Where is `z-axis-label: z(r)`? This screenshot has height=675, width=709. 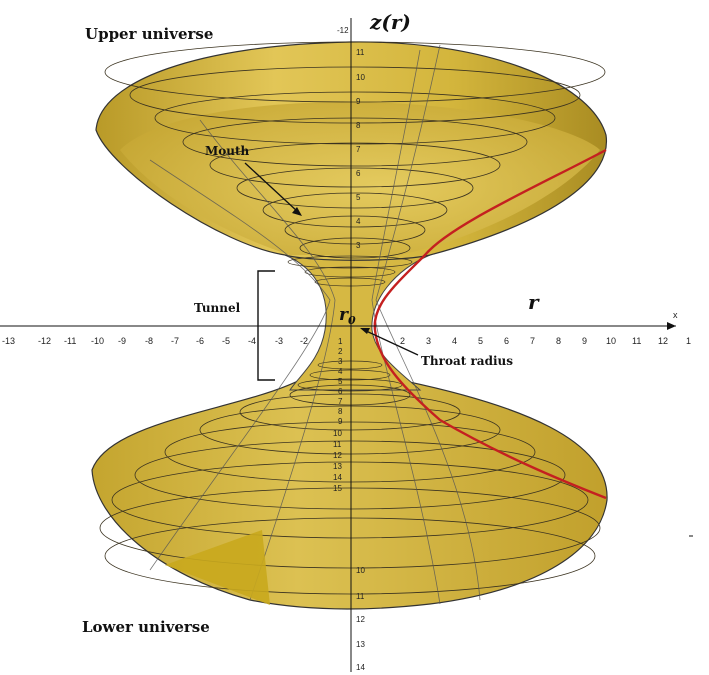 z-axis-label: z(r) is located at coordinates (390, 22).